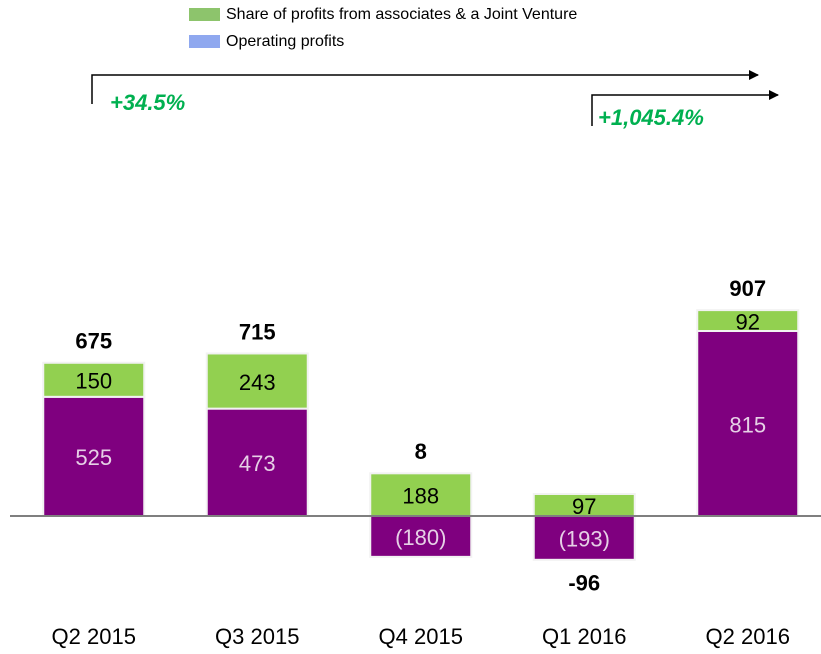 Image resolution: width=821 pixels, height=654 pixels. I want to click on total-label: -96, so click(584, 583).